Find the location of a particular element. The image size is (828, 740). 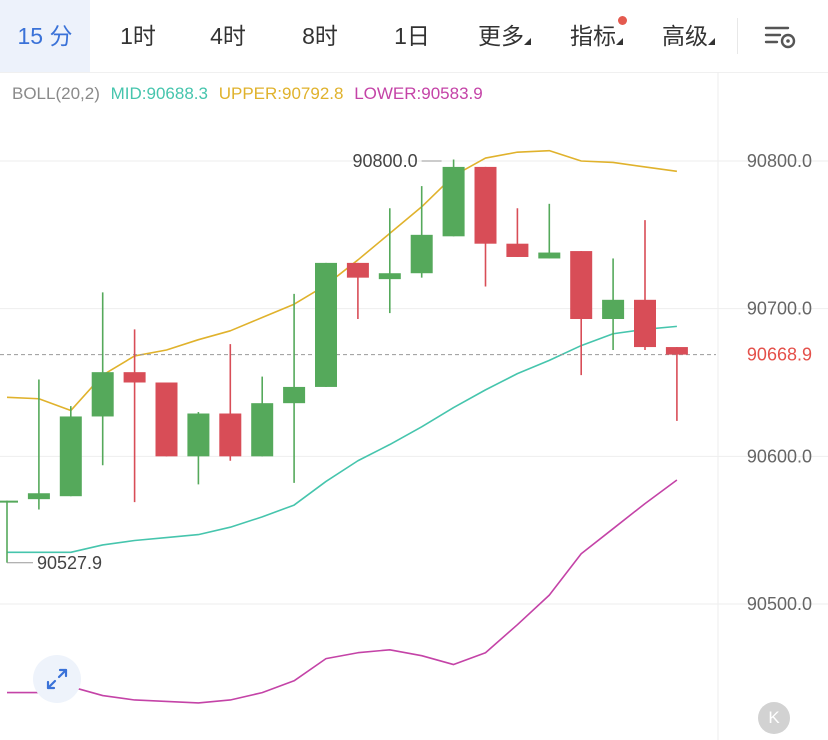

tab-1d: 1日 is located at coordinates (412, 36).